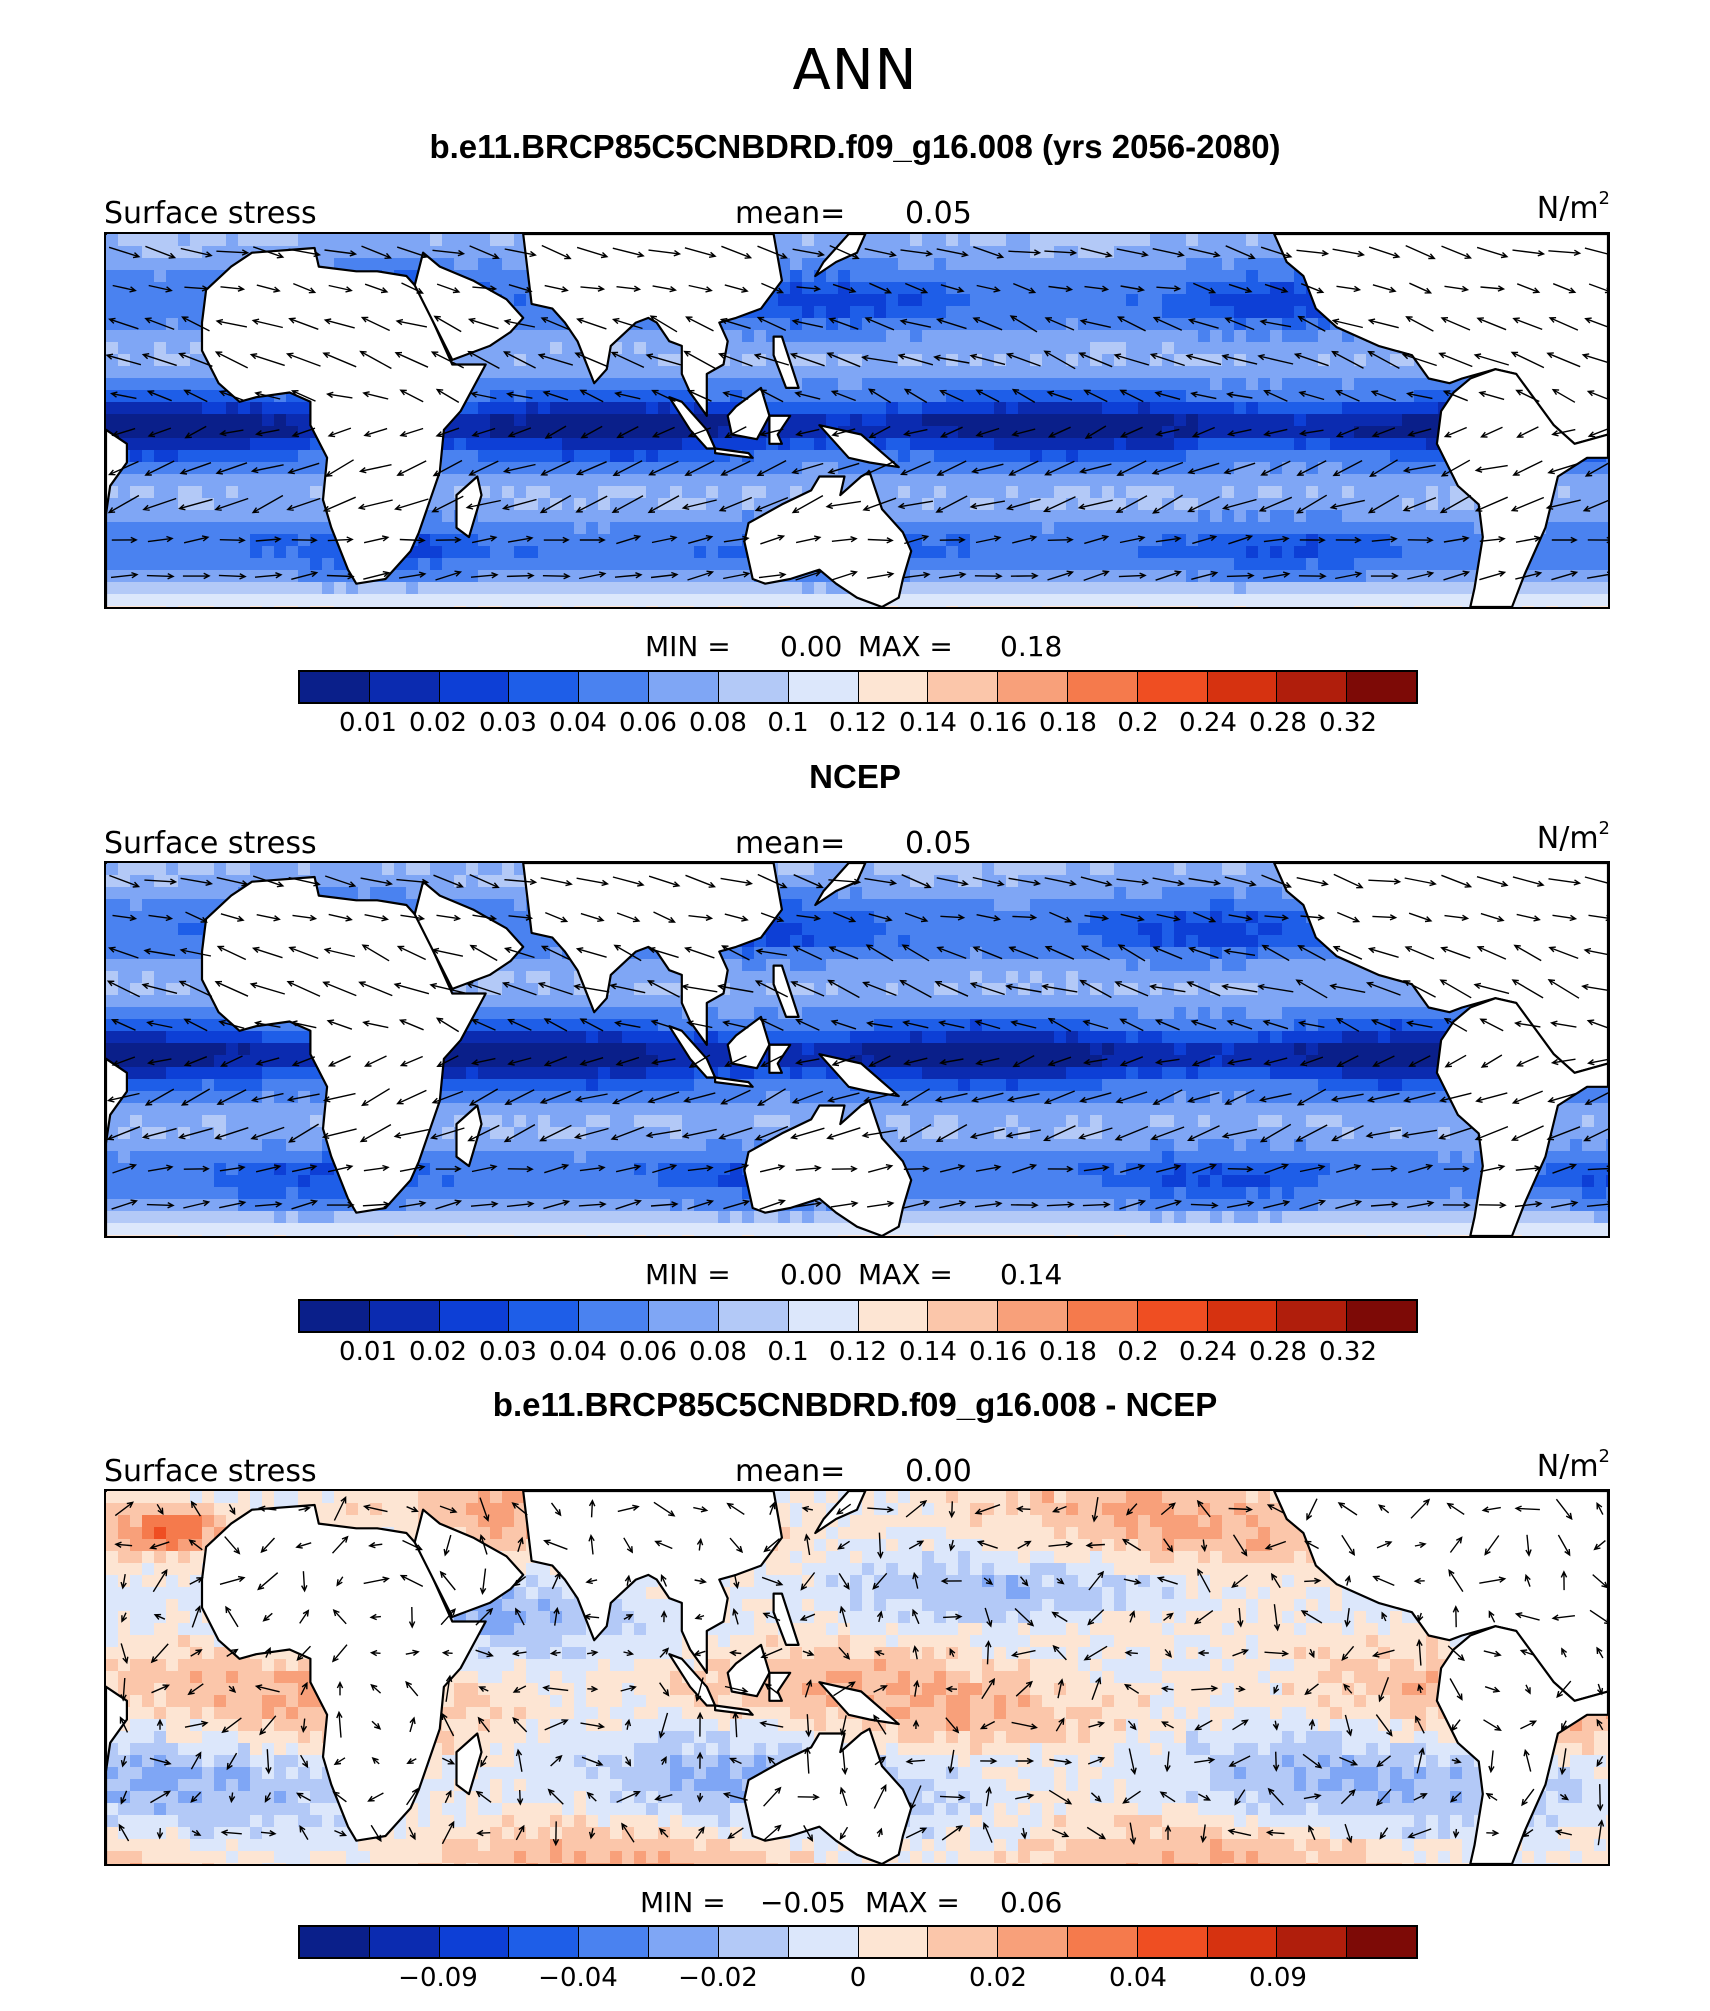 This screenshot has height=2011, width=1710. Describe the element at coordinates (905, 1274) in the screenshot. I see `panel-2-max-label: MAX =` at that location.